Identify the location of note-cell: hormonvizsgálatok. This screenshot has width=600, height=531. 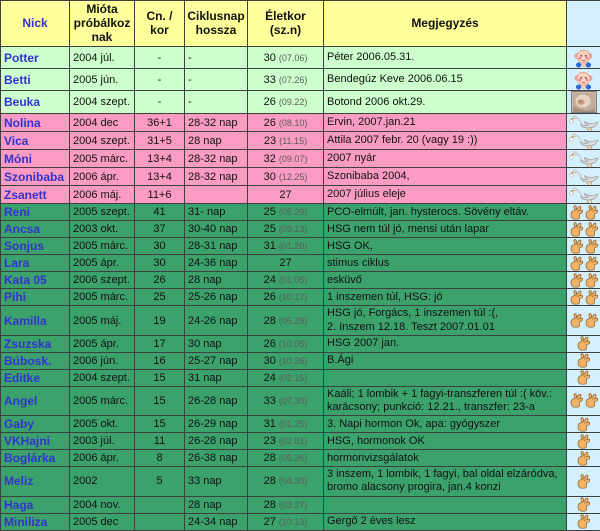
(445, 458).